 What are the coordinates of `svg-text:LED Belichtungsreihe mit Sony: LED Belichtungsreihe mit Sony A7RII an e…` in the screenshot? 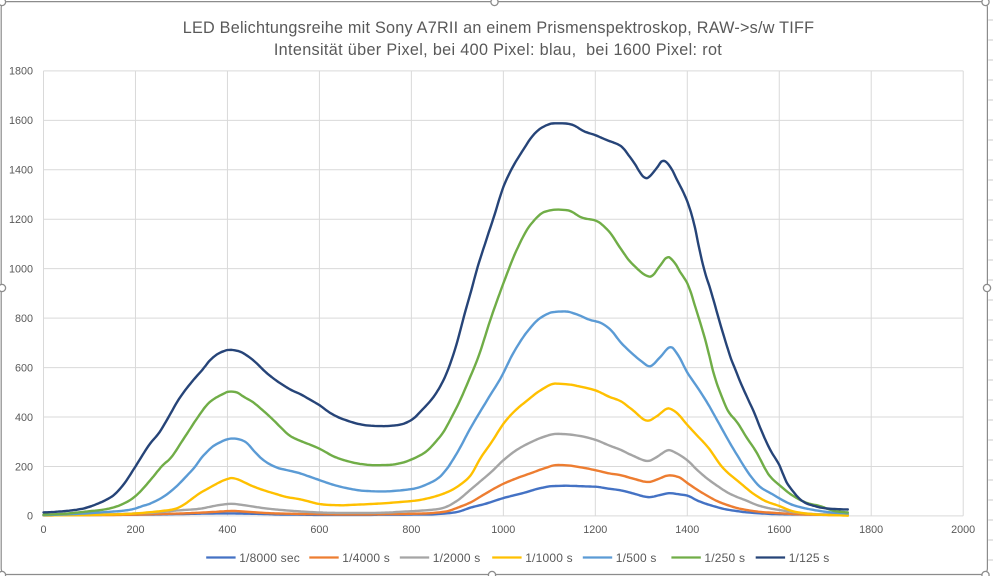 It's located at (499, 28).